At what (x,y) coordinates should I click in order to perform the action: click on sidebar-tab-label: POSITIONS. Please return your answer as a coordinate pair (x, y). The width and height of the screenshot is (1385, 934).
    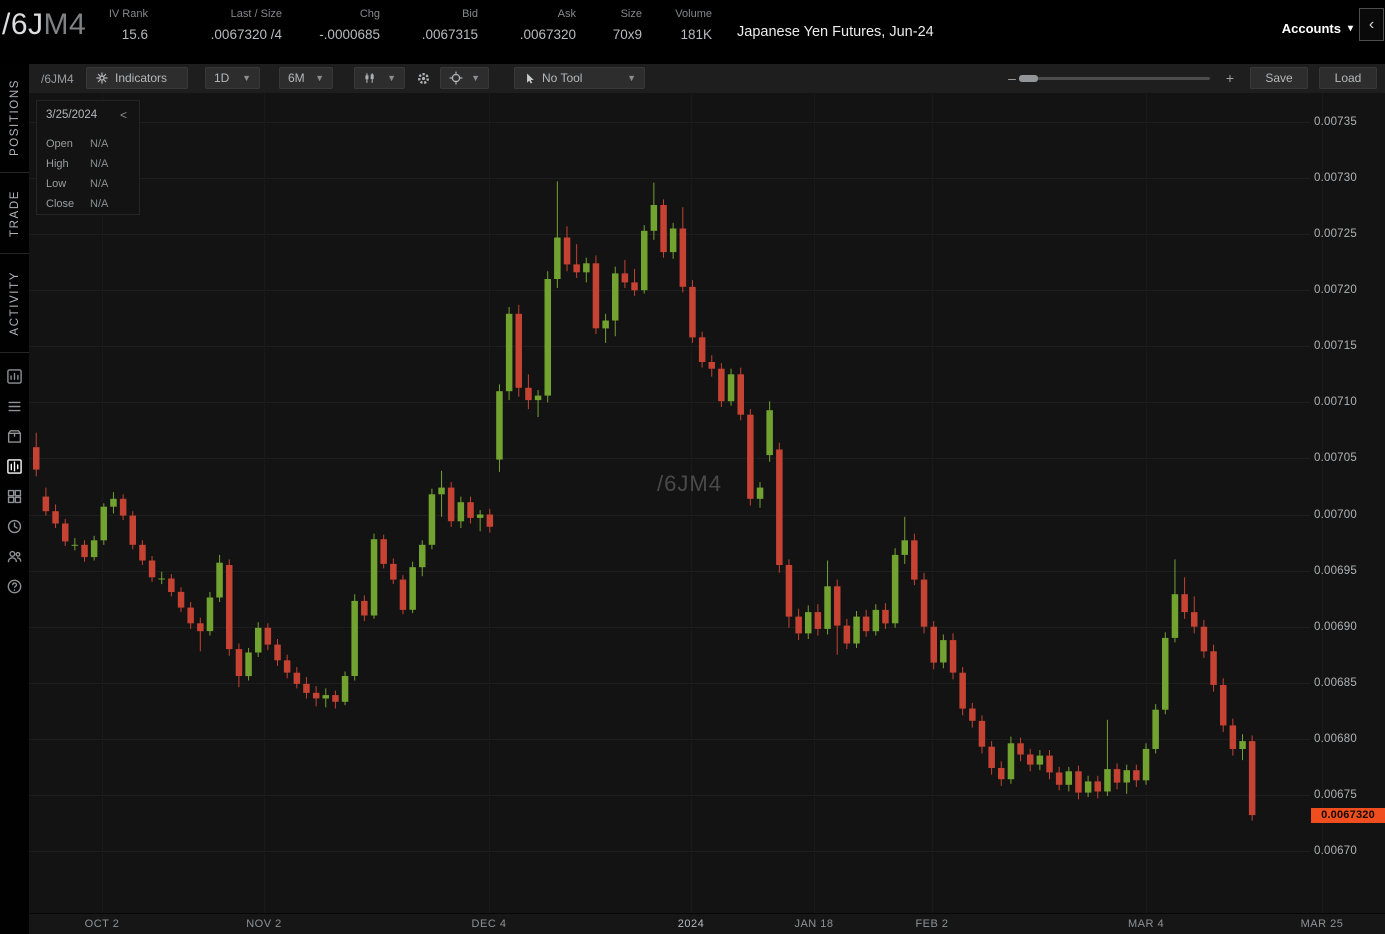
    Looking at the image, I should click on (14, 118).